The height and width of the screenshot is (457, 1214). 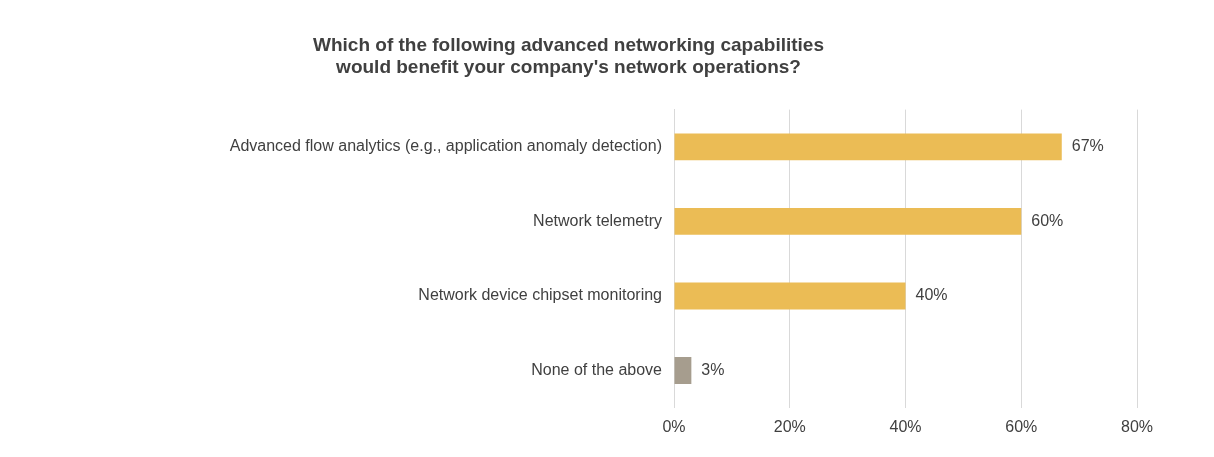 I want to click on data-label: 3%, so click(x=713, y=369).